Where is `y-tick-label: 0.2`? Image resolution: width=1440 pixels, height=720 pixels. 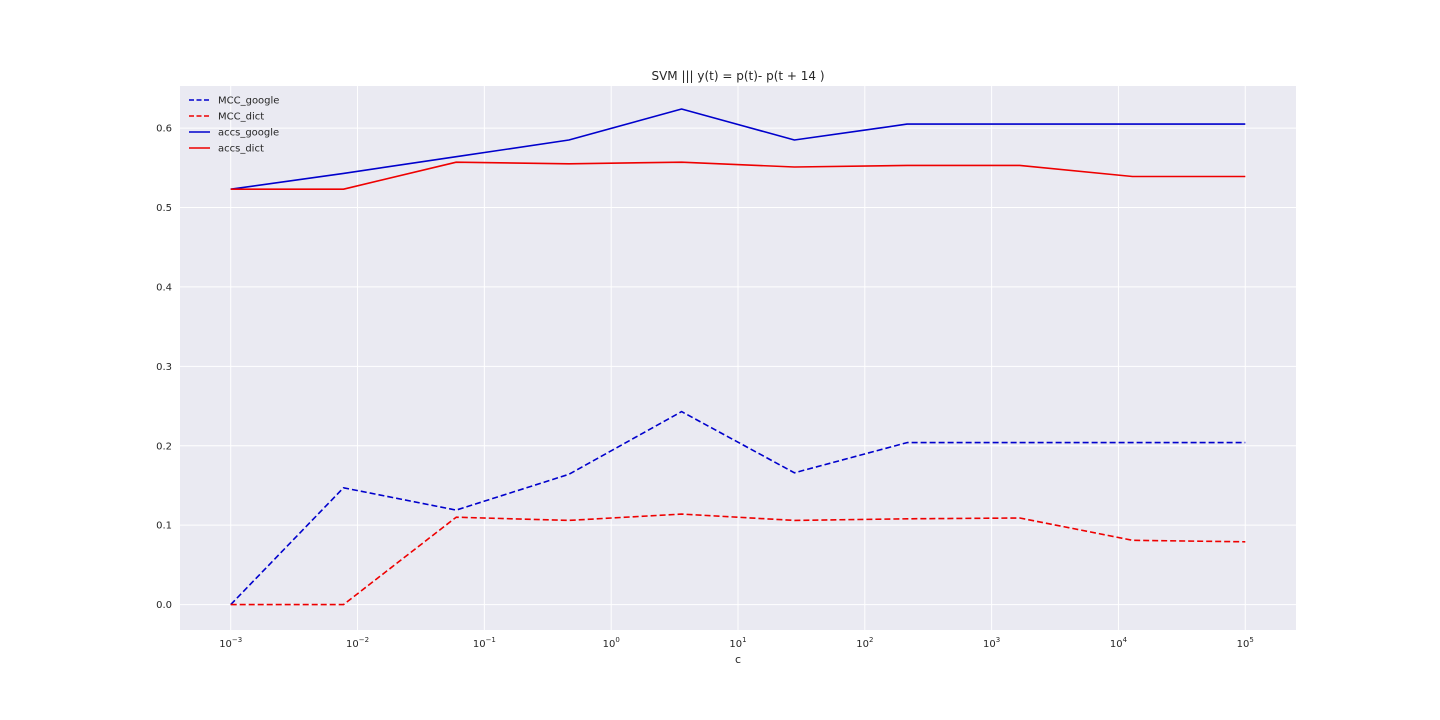 y-tick-label: 0.2 is located at coordinates (164, 446).